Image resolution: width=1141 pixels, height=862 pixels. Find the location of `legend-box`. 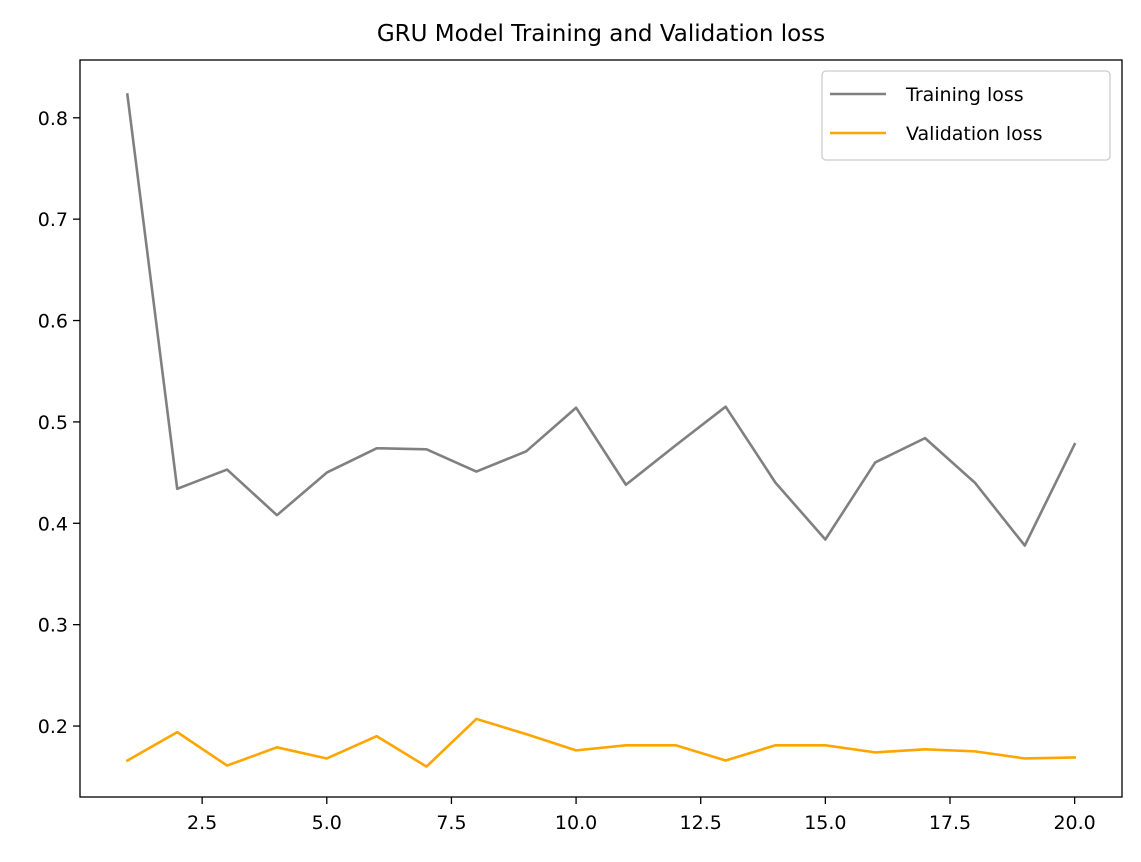

legend-box is located at coordinates (966, 115).